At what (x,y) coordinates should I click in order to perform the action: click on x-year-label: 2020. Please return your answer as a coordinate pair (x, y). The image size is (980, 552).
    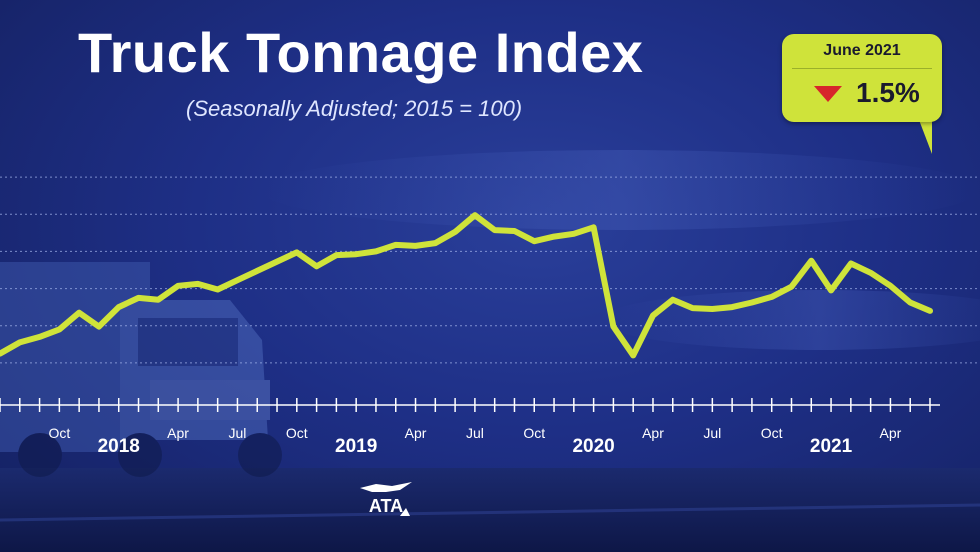
    Looking at the image, I should click on (593, 446).